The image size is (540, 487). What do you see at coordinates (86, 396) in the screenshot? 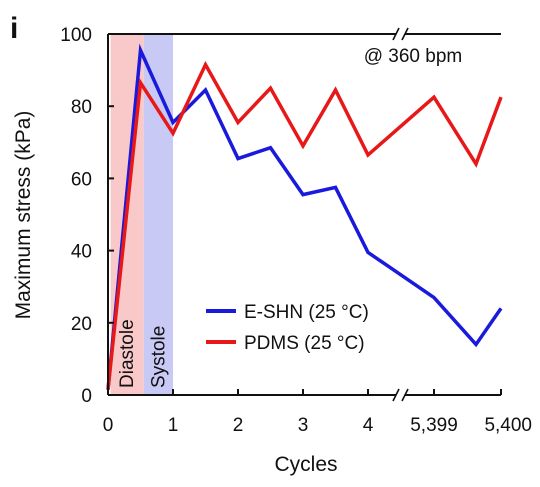
I see `y-tick-label: 0` at bounding box center [86, 396].